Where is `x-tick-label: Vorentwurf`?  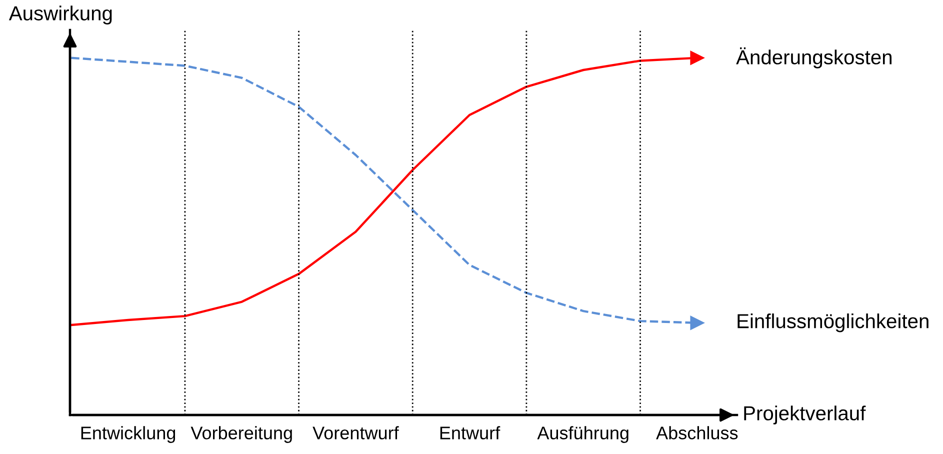 x-tick-label: Vorentwurf is located at coordinates (355, 433).